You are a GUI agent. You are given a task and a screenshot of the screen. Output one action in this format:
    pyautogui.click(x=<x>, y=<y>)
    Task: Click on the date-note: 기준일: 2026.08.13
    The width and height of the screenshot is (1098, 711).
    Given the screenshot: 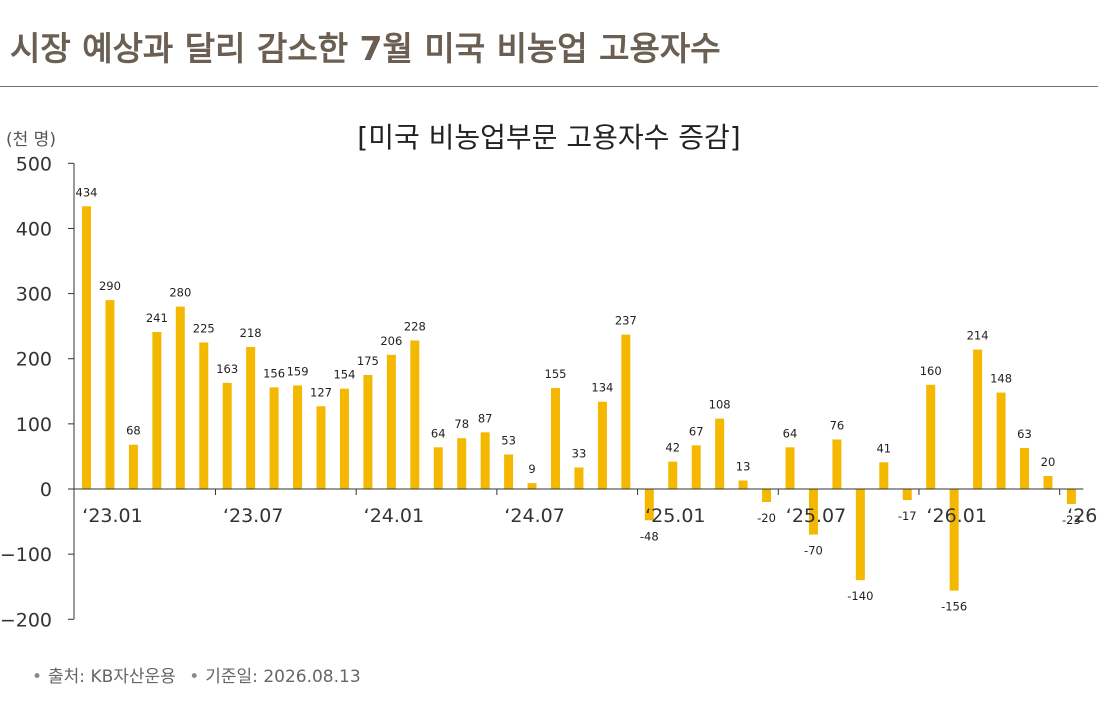 What is the action you would take?
    pyautogui.click(x=283, y=677)
    